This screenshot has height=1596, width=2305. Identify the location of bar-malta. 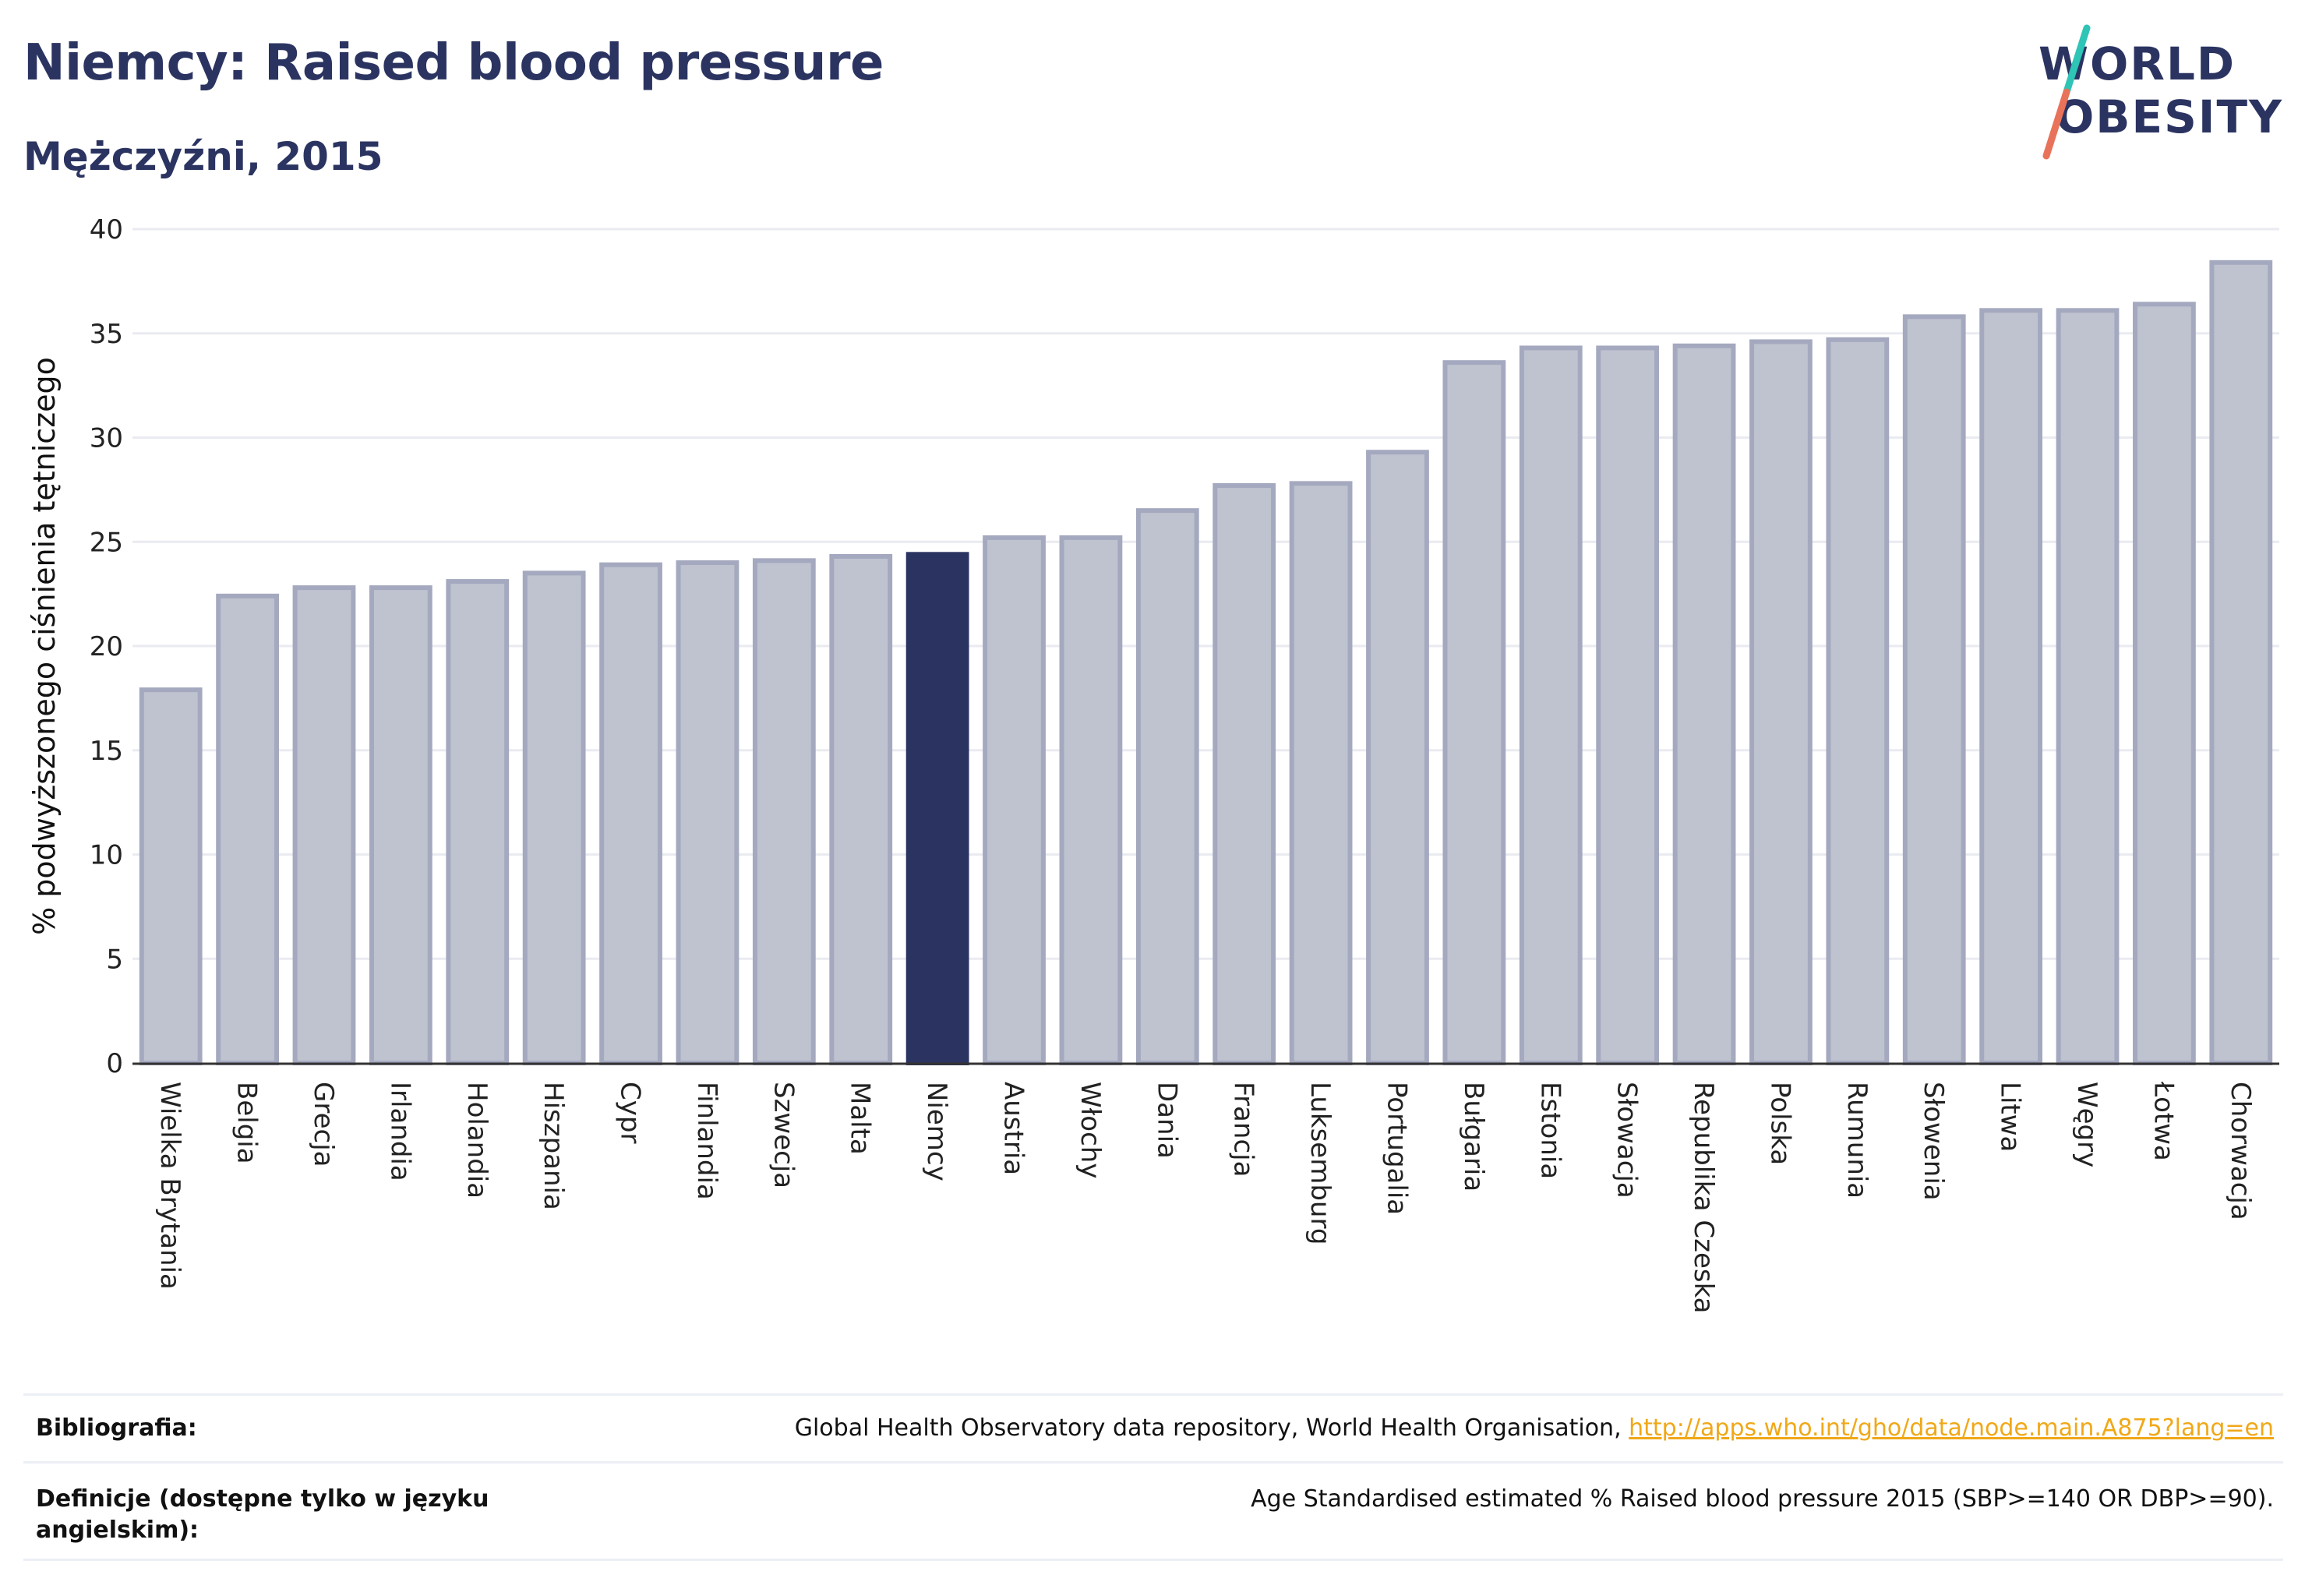
(861, 809).